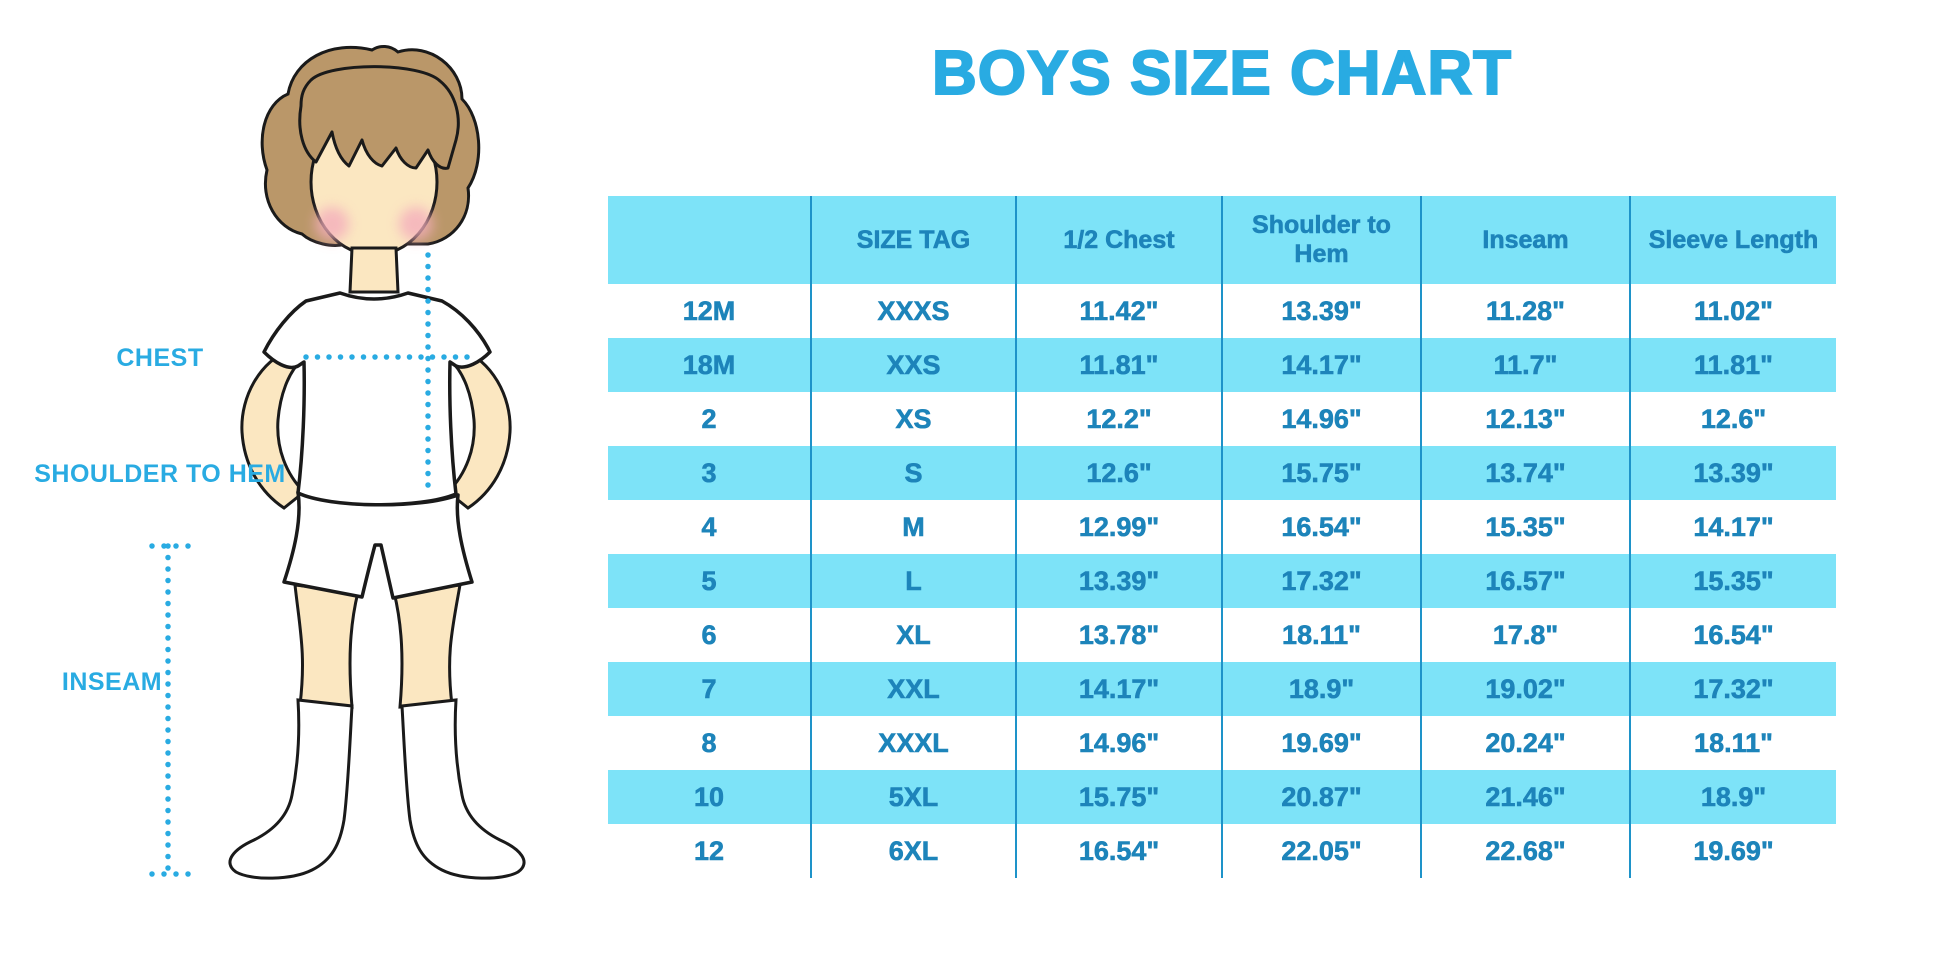 Image resolution: width=1946 pixels, height=973 pixels. What do you see at coordinates (1732, 240) in the screenshot?
I see `column-header: Sleeve Length` at bounding box center [1732, 240].